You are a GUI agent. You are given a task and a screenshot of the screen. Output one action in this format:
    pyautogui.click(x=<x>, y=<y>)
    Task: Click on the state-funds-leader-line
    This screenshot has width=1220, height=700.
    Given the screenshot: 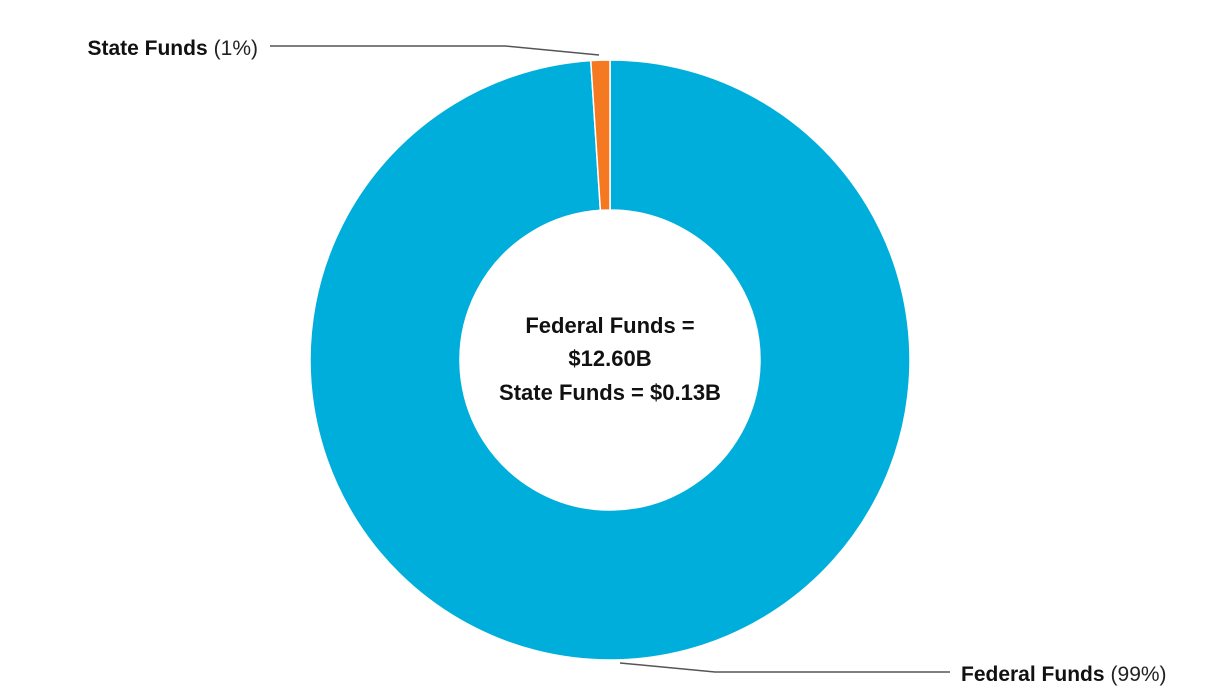 What is the action you would take?
    pyautogui.click(x=435, y=50)
    